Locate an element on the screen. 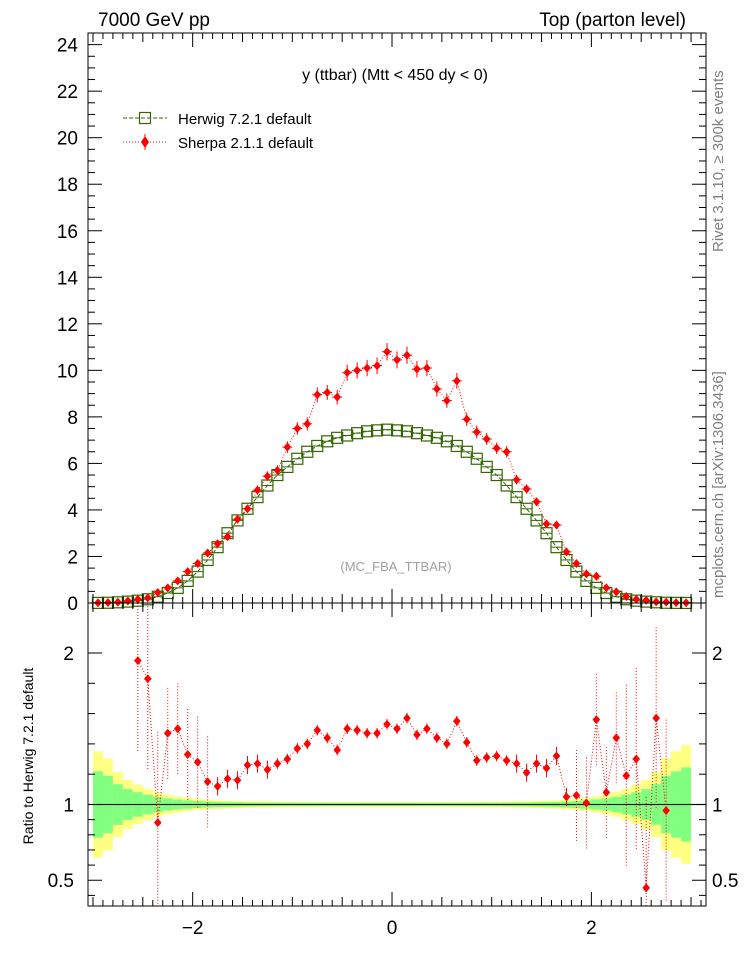 The width and height of the screenshot is (746, 972). main-y-tick-label: 10 is located at coordinates (67, 371).